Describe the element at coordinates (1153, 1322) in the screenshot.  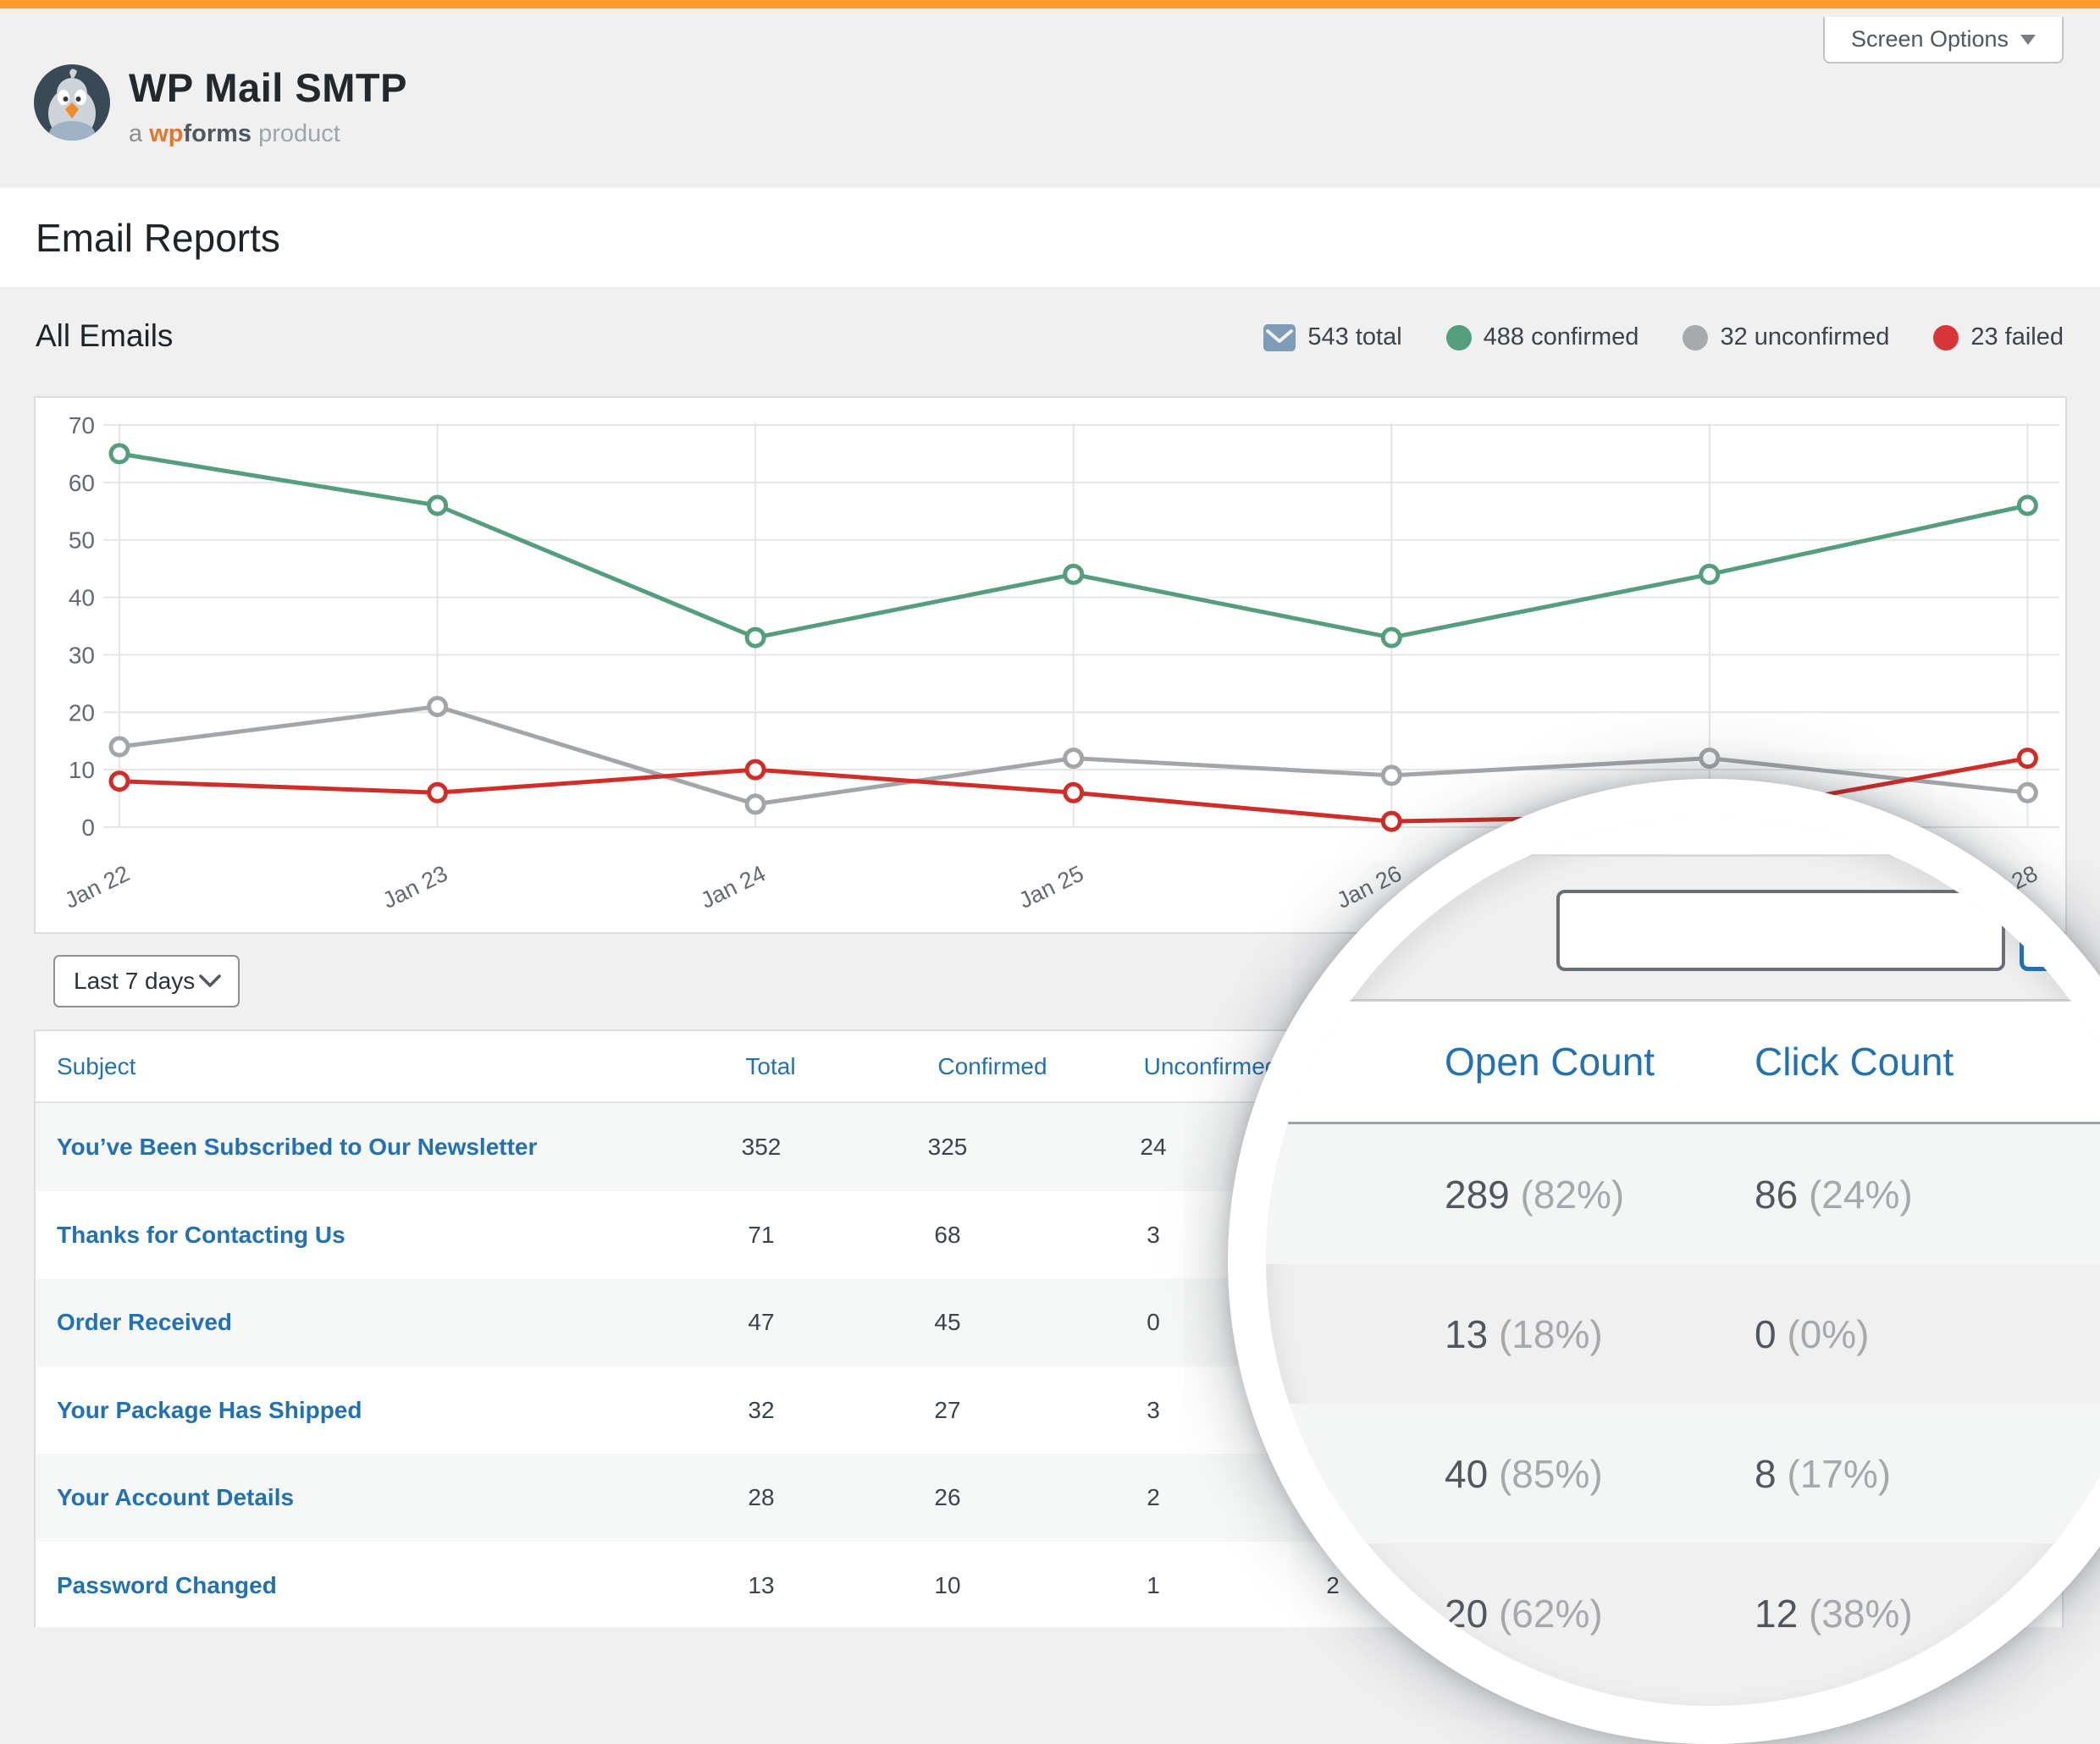
I see `cell-unconfirmed: 0` at that location.